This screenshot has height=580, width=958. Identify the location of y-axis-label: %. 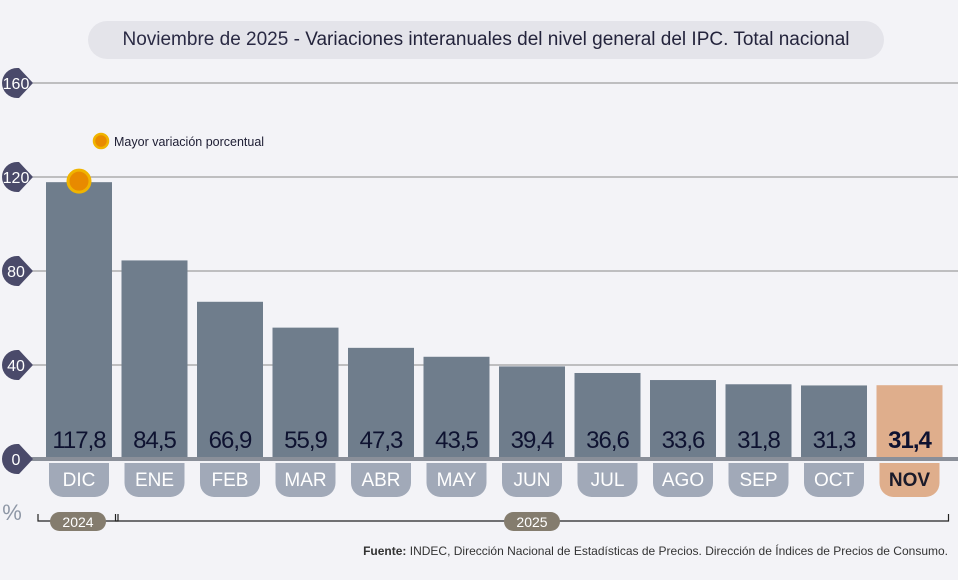
(12, 512).